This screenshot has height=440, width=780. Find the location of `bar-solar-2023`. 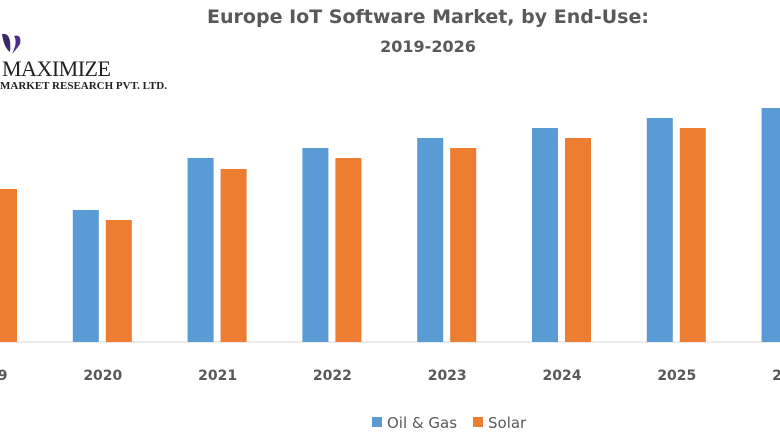

bar-solar-2023 is located at coordinates (463, 245).